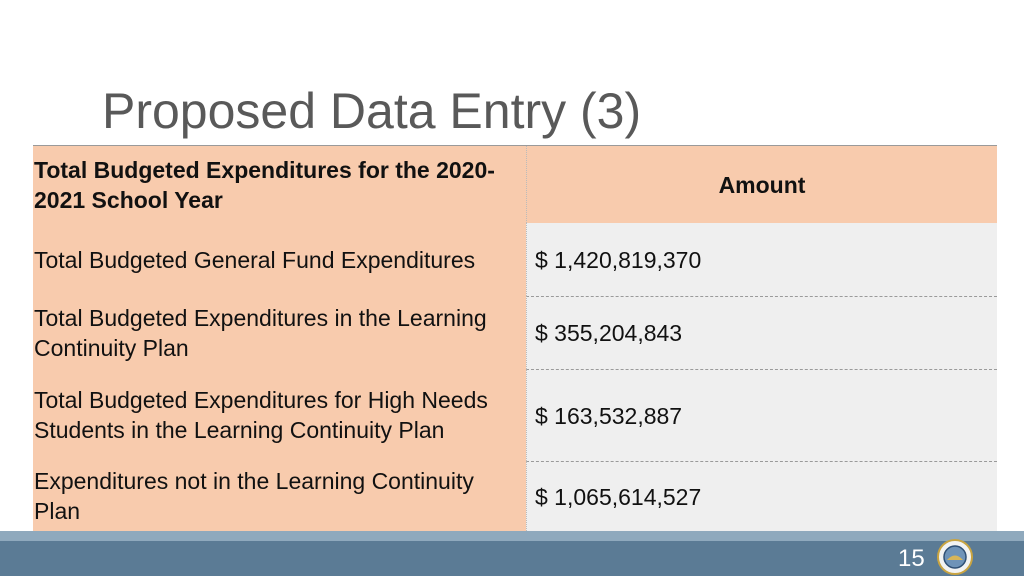 This screenshot has height=576, width=1024. Describe the element at coordinates (279, 259) in the screenshot. I see `row-label: Total Budgeted General Fund Expenditures` at that location.